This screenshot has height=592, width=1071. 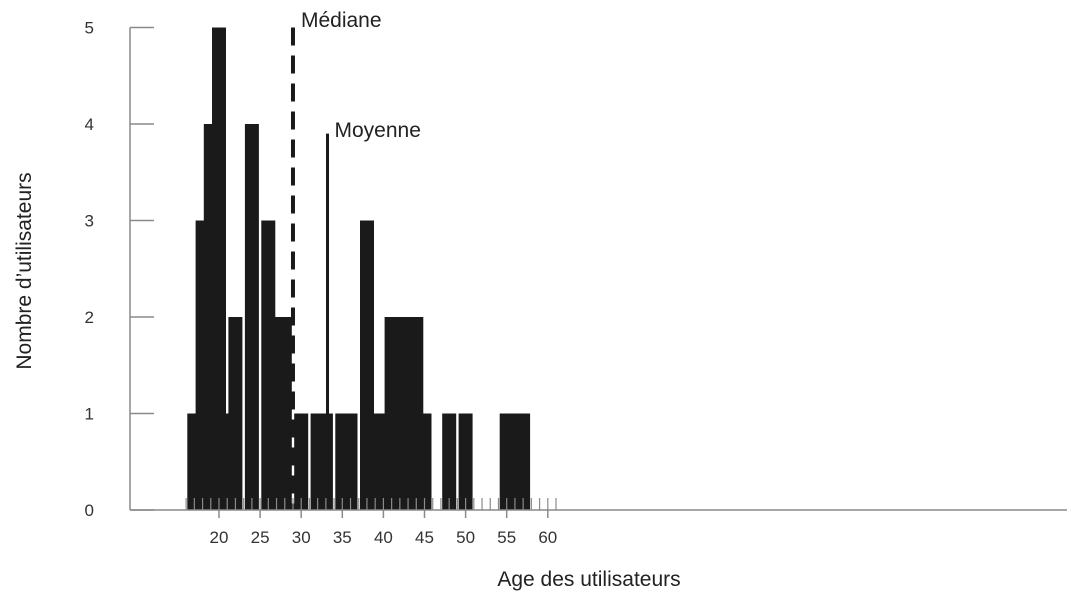 What do you see at coordinates (383, 537) in the screenshot?
I see `x-tick-label: 40` at bounding box center [383, 537].